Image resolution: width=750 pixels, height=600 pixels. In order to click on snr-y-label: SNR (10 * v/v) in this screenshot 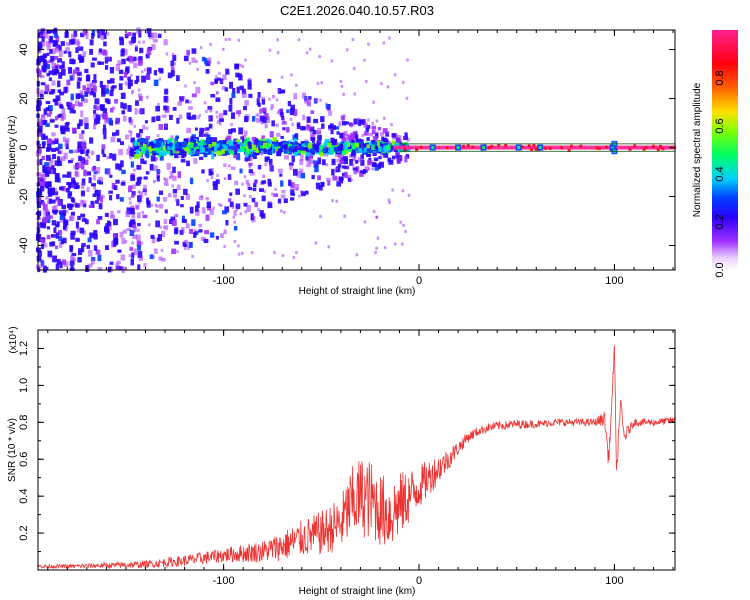, I will do `click(12, 450)`.